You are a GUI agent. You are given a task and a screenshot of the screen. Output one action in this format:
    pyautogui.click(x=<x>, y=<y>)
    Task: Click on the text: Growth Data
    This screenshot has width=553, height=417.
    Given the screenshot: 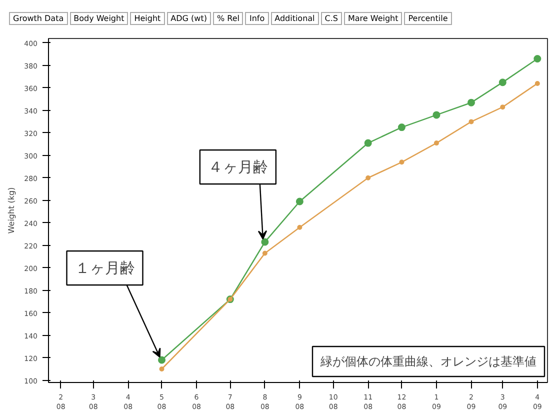 What is the action you would take?
    pyautogui.click(x=38, y=18)
    